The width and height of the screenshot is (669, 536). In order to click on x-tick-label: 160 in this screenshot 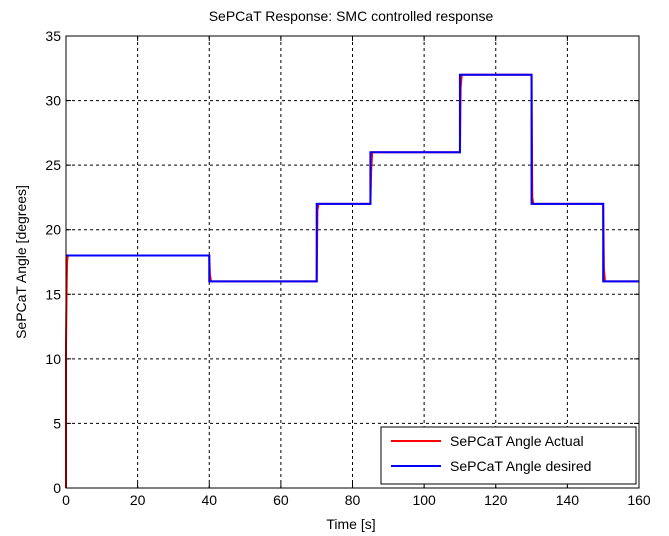, I will do `click(639, 500)`.